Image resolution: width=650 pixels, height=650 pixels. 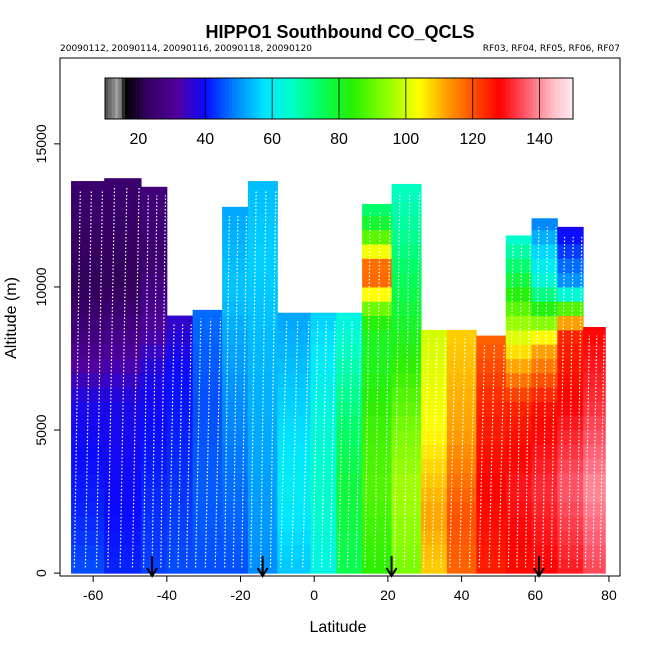 I want to click on x-tick-label: 0, so click(x=314, y=595).